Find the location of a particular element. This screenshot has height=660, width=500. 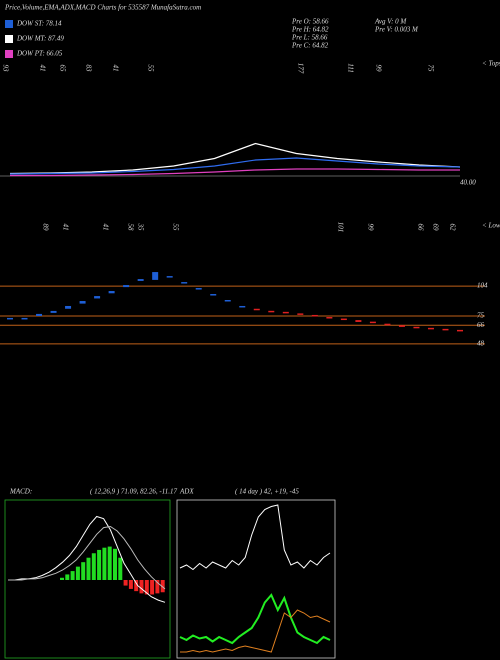

y-tick-label: 75 is located at coordinates (481, 316).